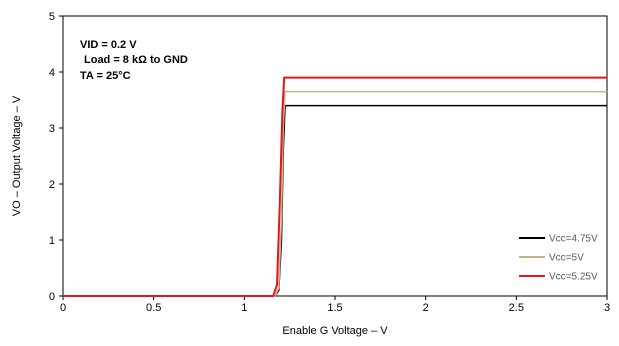  What do you see at coordinates (516, 308) in the screenshot?
I see `x-tick-label: 2.5` at bounding box center [516, 308].